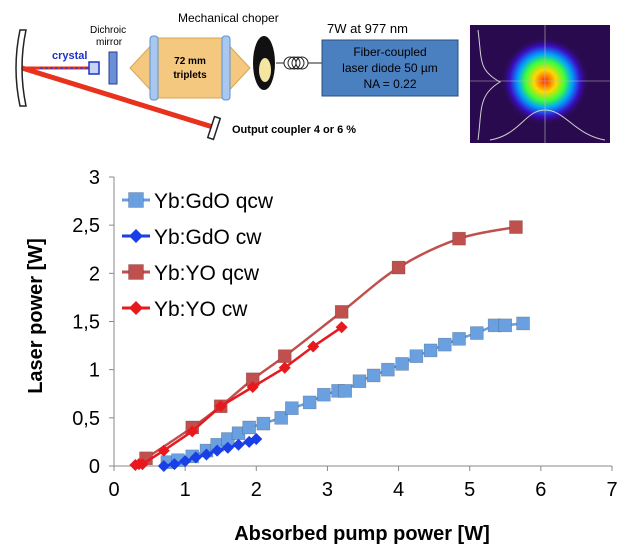  I want to click on diode-line1: Fiber-coupled, so click(389, 52).